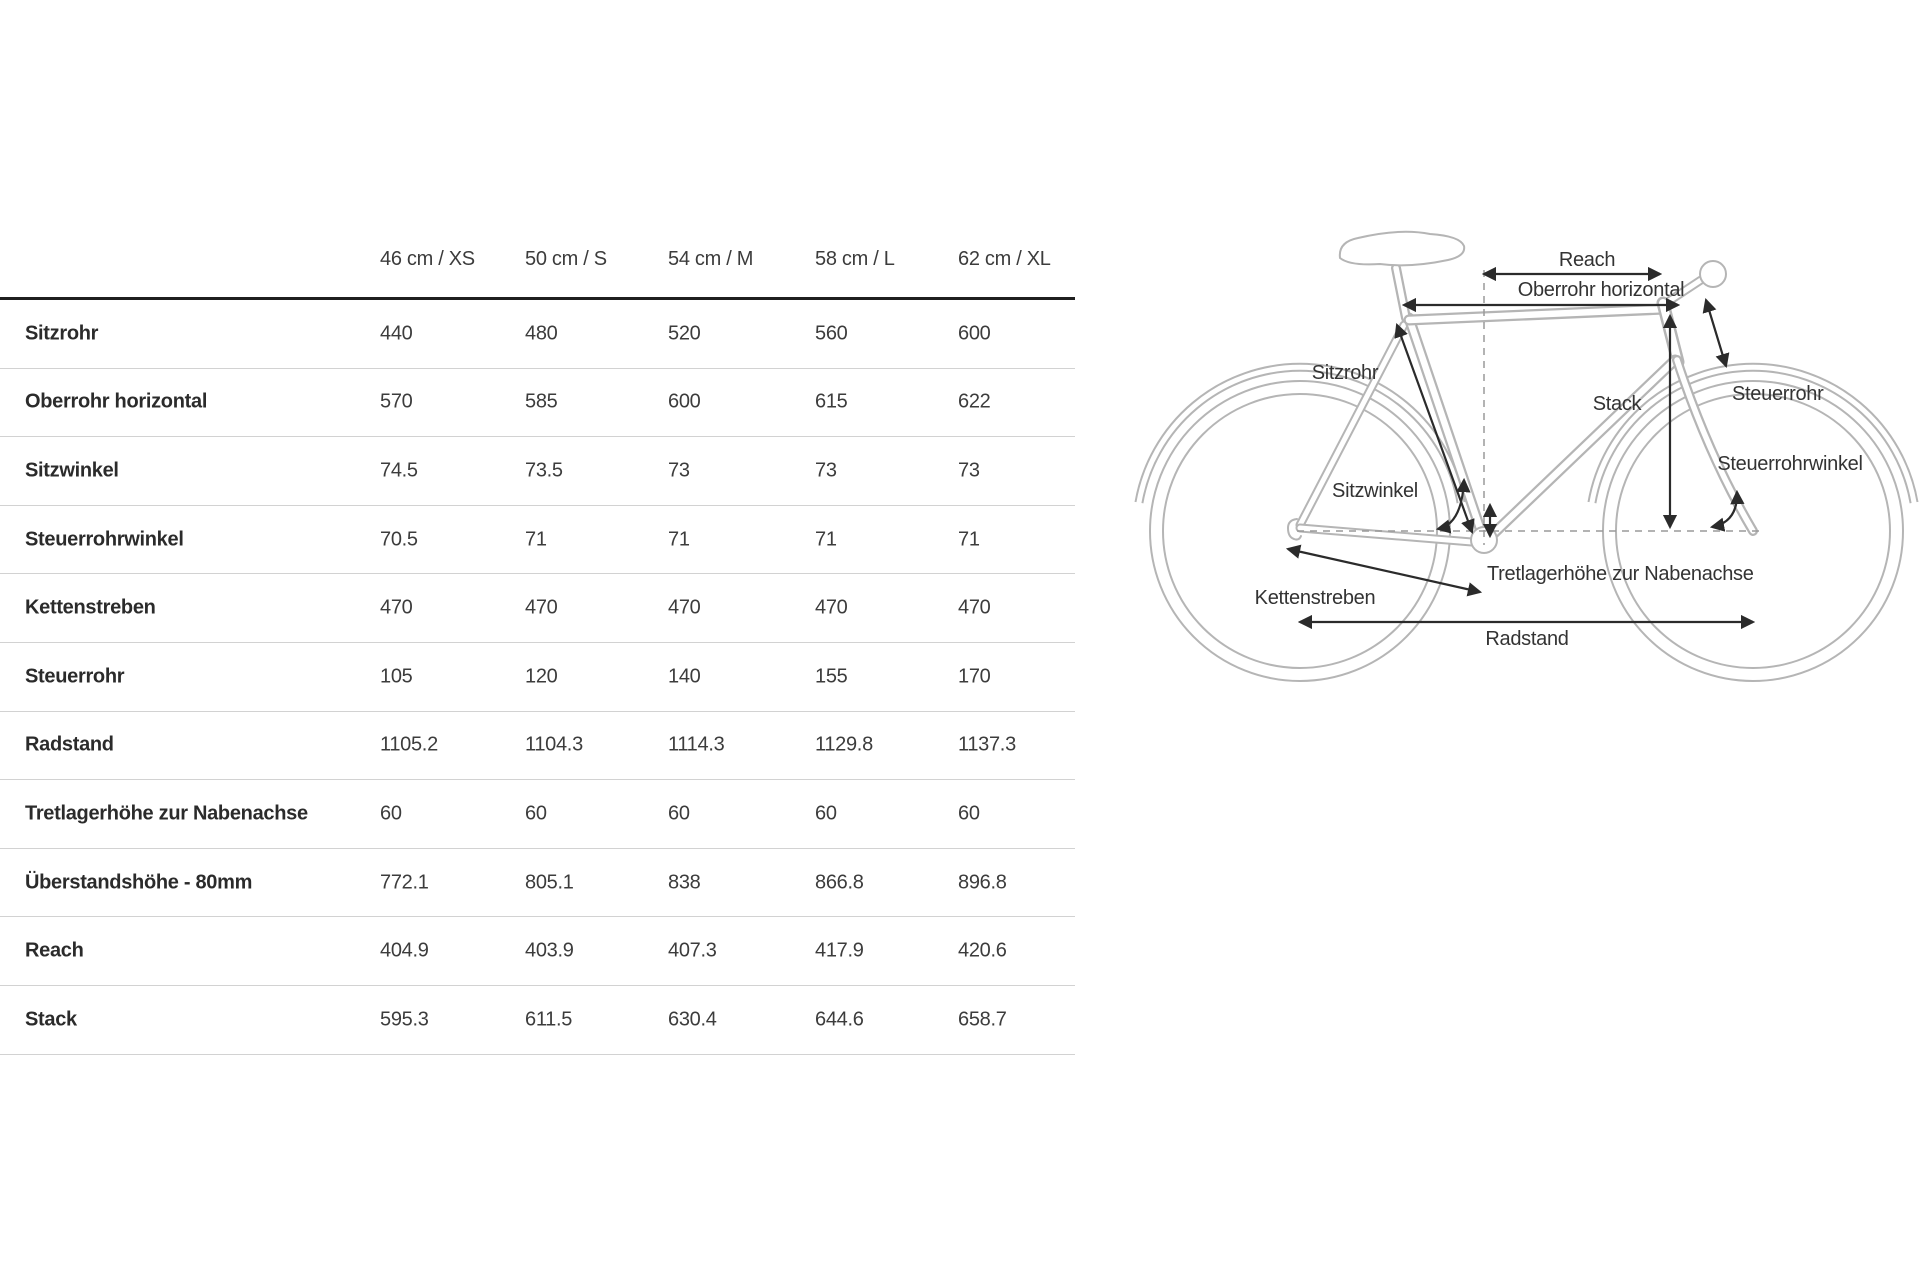 The image size is (1920, 1280). What do you see at coordinates (974, 401) in the screenshot?
I see `table-cell: 622` at bounding box center [974, 401].